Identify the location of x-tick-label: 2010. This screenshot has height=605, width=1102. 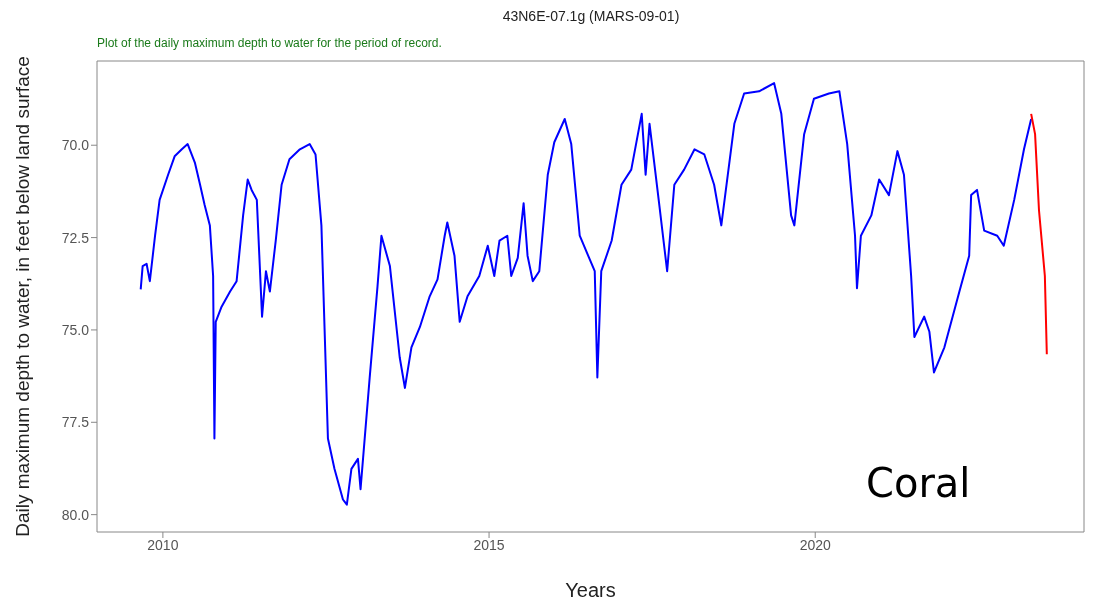
(163, 544).